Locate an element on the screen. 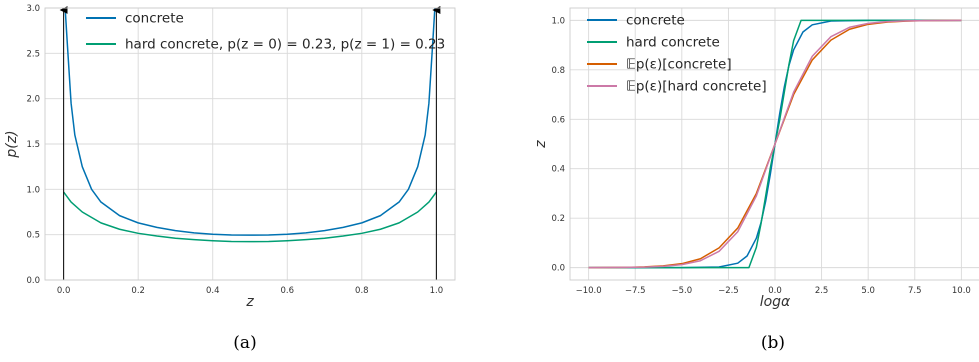 Image resolution: width=979 pixels, height=362 pixels. x-tick-label: 0.6 is located at coordinates (288, 291).